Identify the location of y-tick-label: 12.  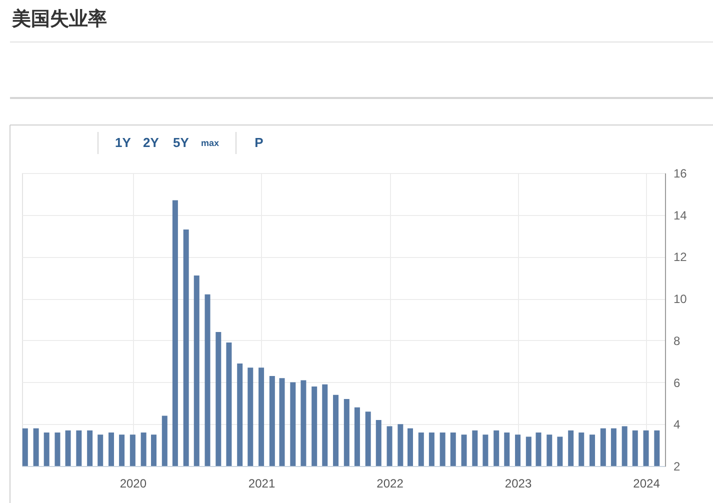
(681, 257).